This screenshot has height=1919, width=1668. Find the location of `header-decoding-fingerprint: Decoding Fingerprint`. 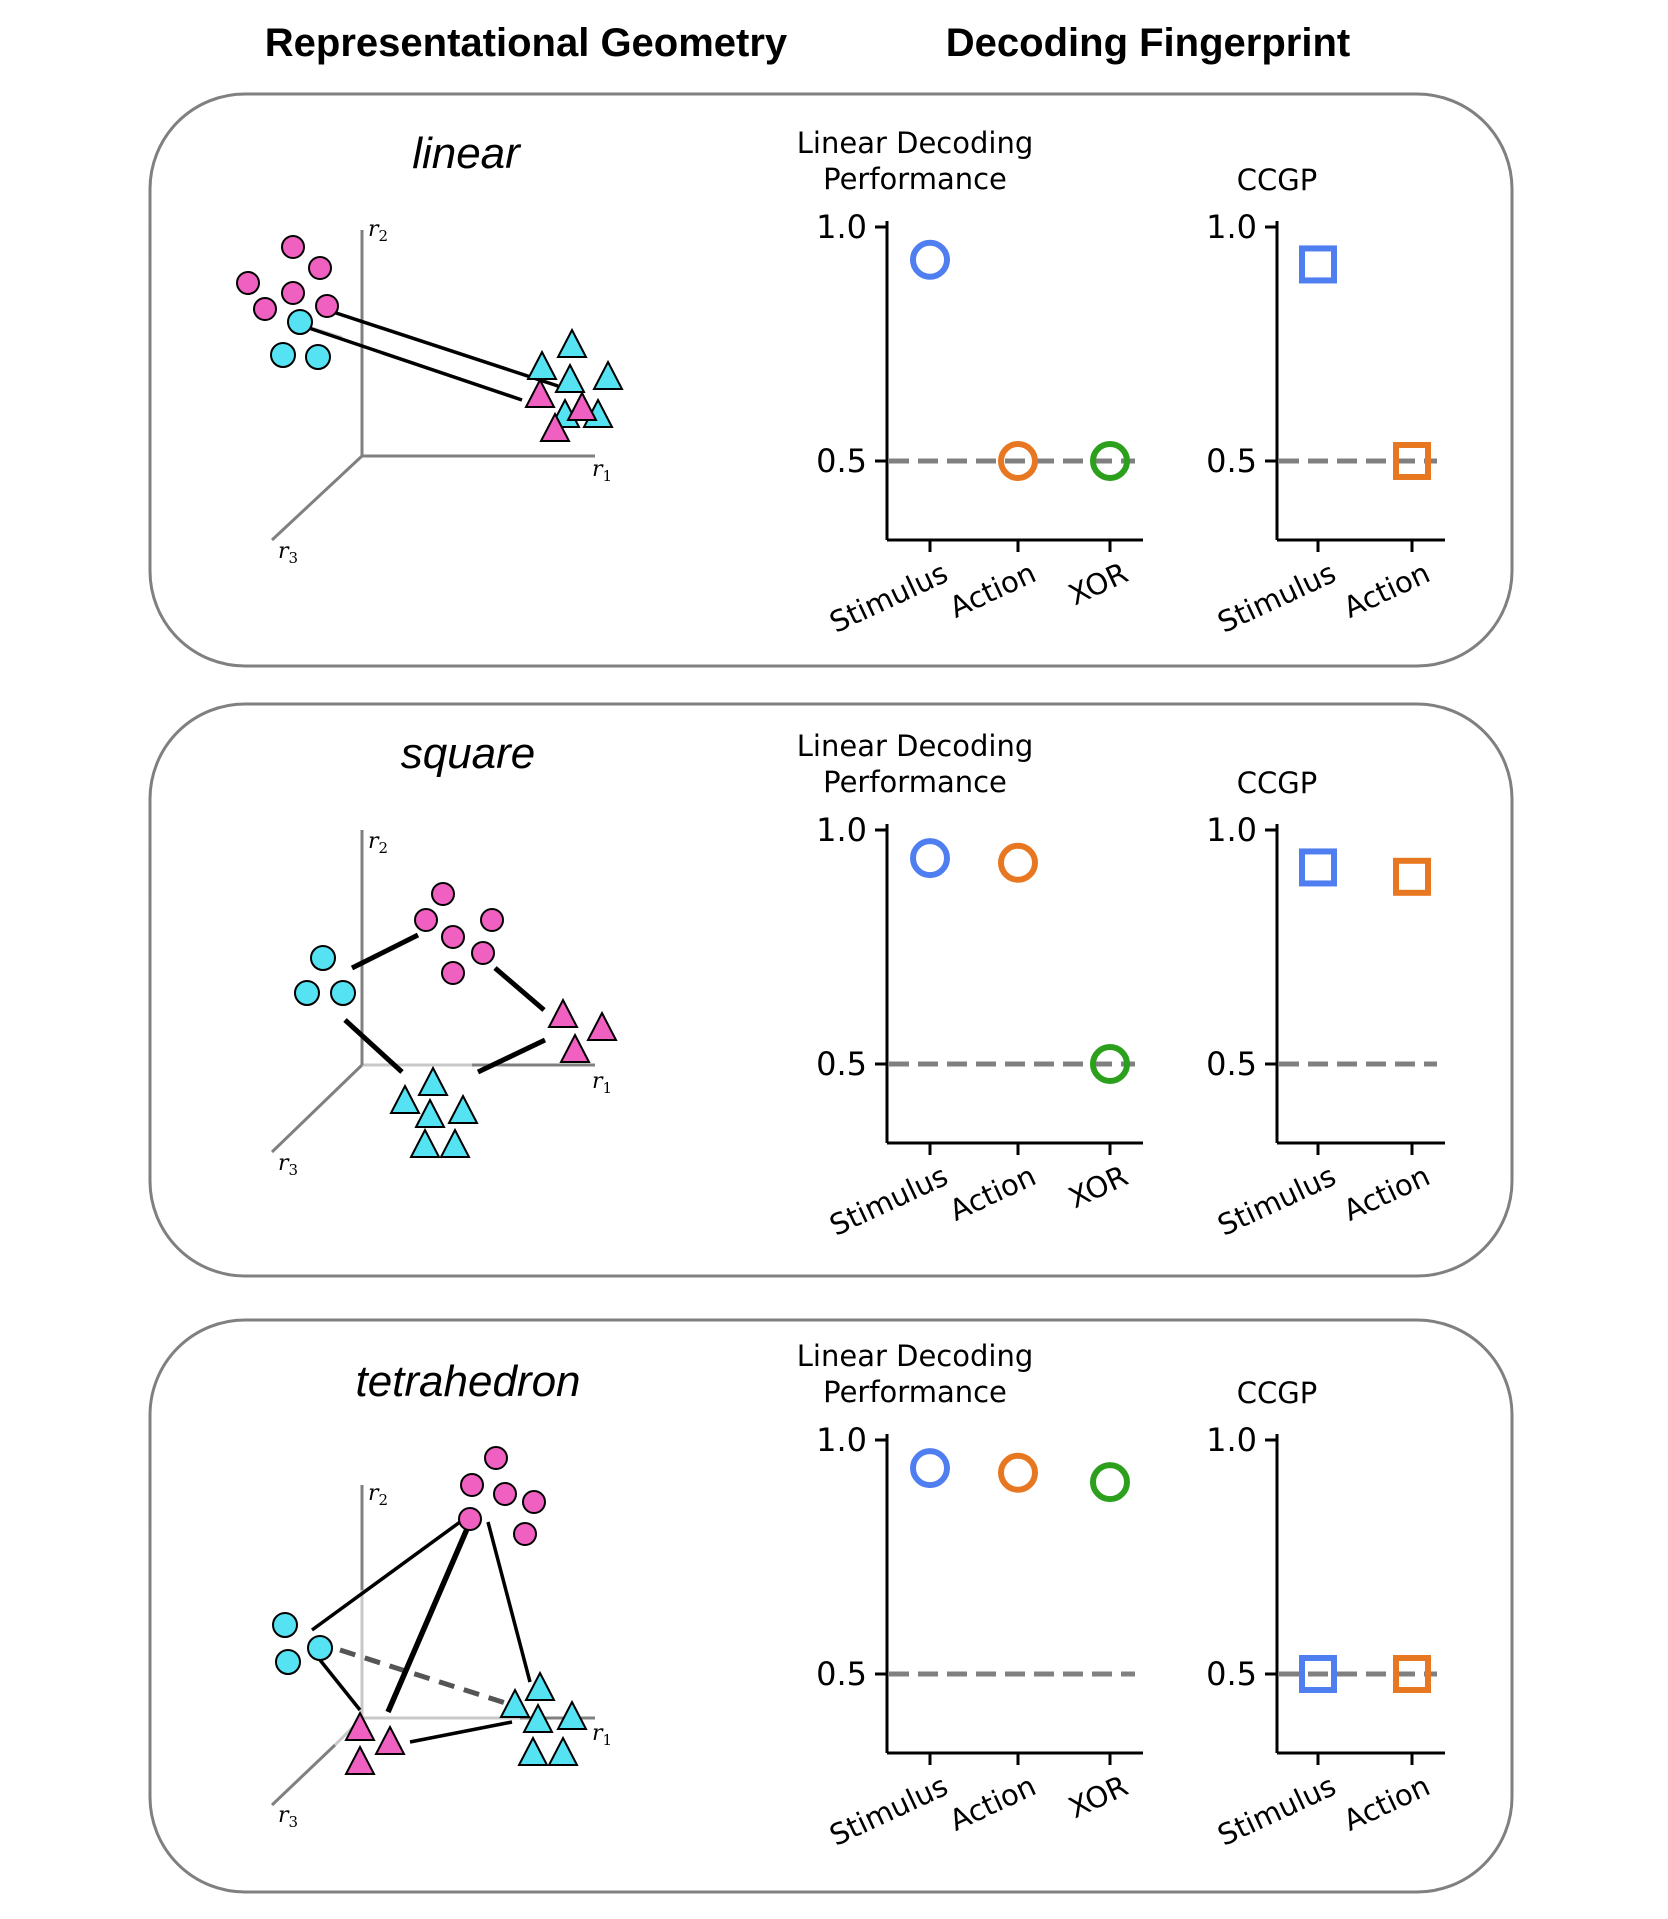

header-decoding-fingerprint: Decoding Fingerprint is located at coordinates (1148, 43).